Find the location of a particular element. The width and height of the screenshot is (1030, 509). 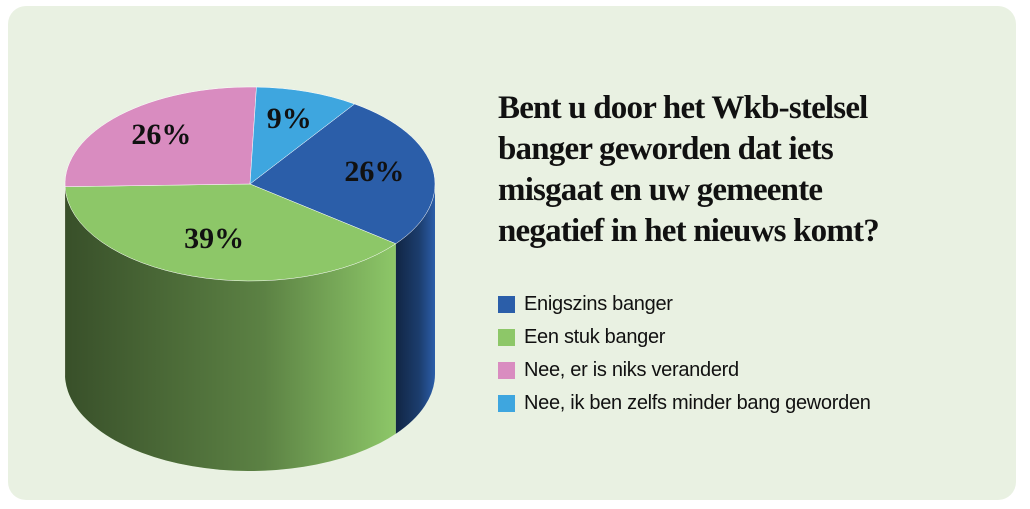

data-label: 39% is located at coordinates (214, 238).